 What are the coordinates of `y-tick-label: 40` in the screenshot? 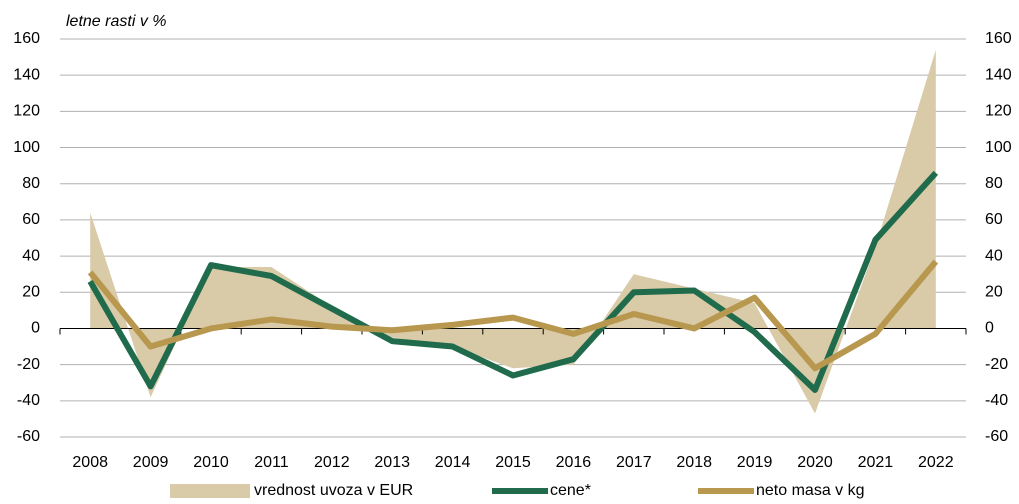 It's located at (31, 255).